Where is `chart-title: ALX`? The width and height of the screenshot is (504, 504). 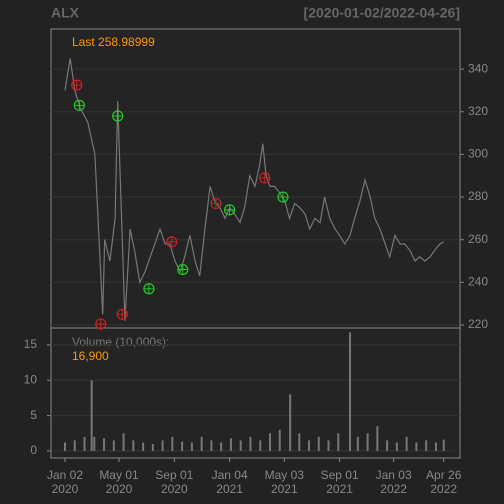 chart-title: ALX is located at coordinates (65, 13).